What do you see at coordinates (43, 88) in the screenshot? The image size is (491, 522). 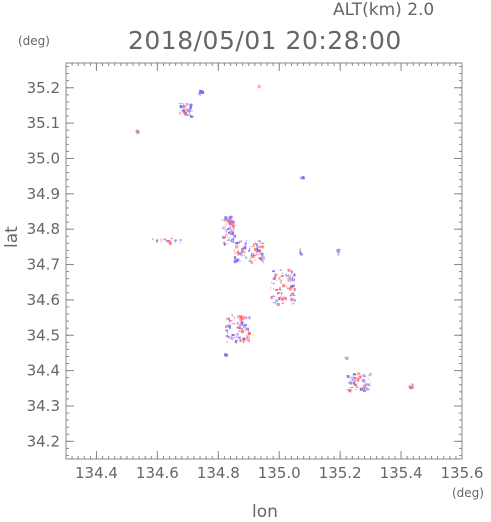 I see `y-tick-label: 35.2` at bounding box center [43, 88].